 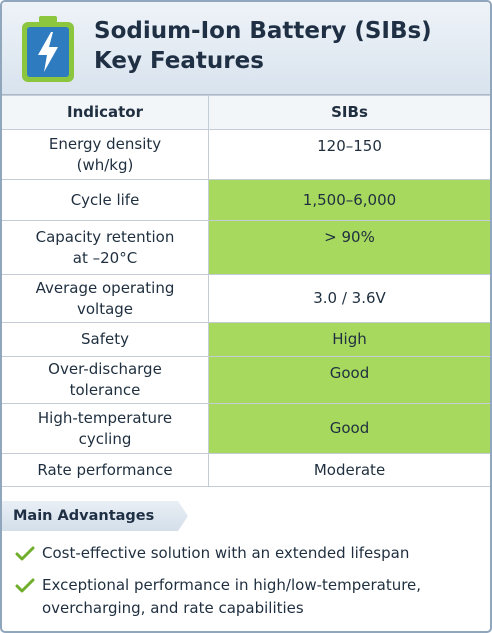 I want to click on page-title: Sodium-Ion Battery (SIBs) Key Features, so click(x=284, y=46).